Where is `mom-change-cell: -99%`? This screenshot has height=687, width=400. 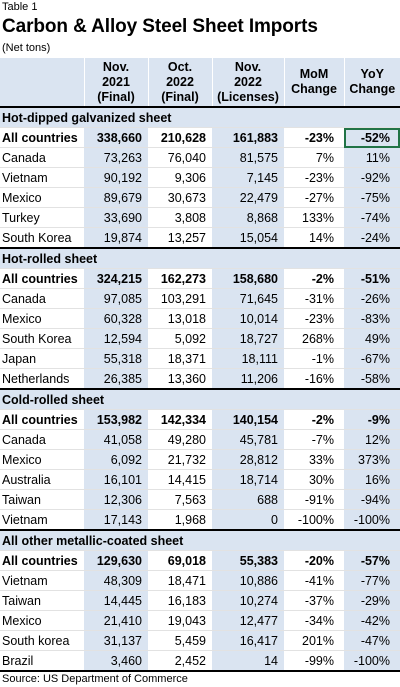
mom-change-cell: -99% is located at coordinates (314, 661).